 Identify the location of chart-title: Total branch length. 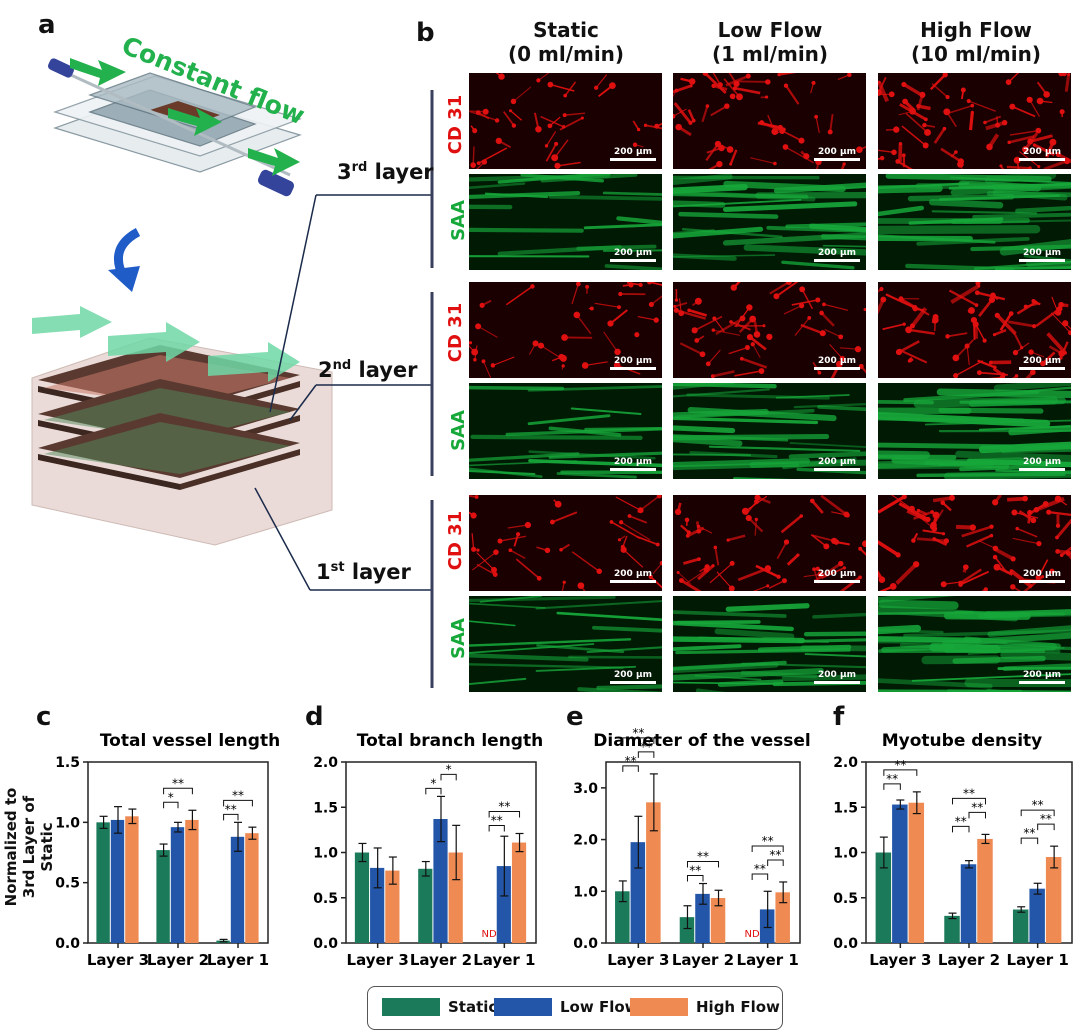
(450, 741).